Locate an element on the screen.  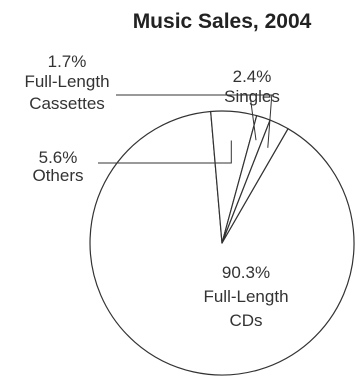
leader-others is located at coordinates (165, 152).